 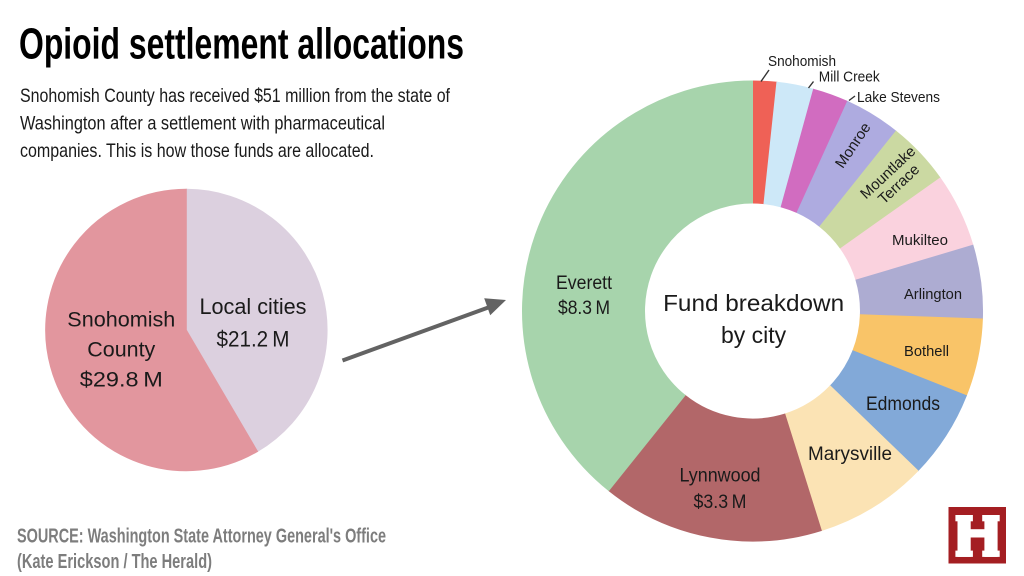 What do you see at coordinates (903, 404) in the screenshot?
I see `svg-text: Edmonds` at bounding box center [903, 404].